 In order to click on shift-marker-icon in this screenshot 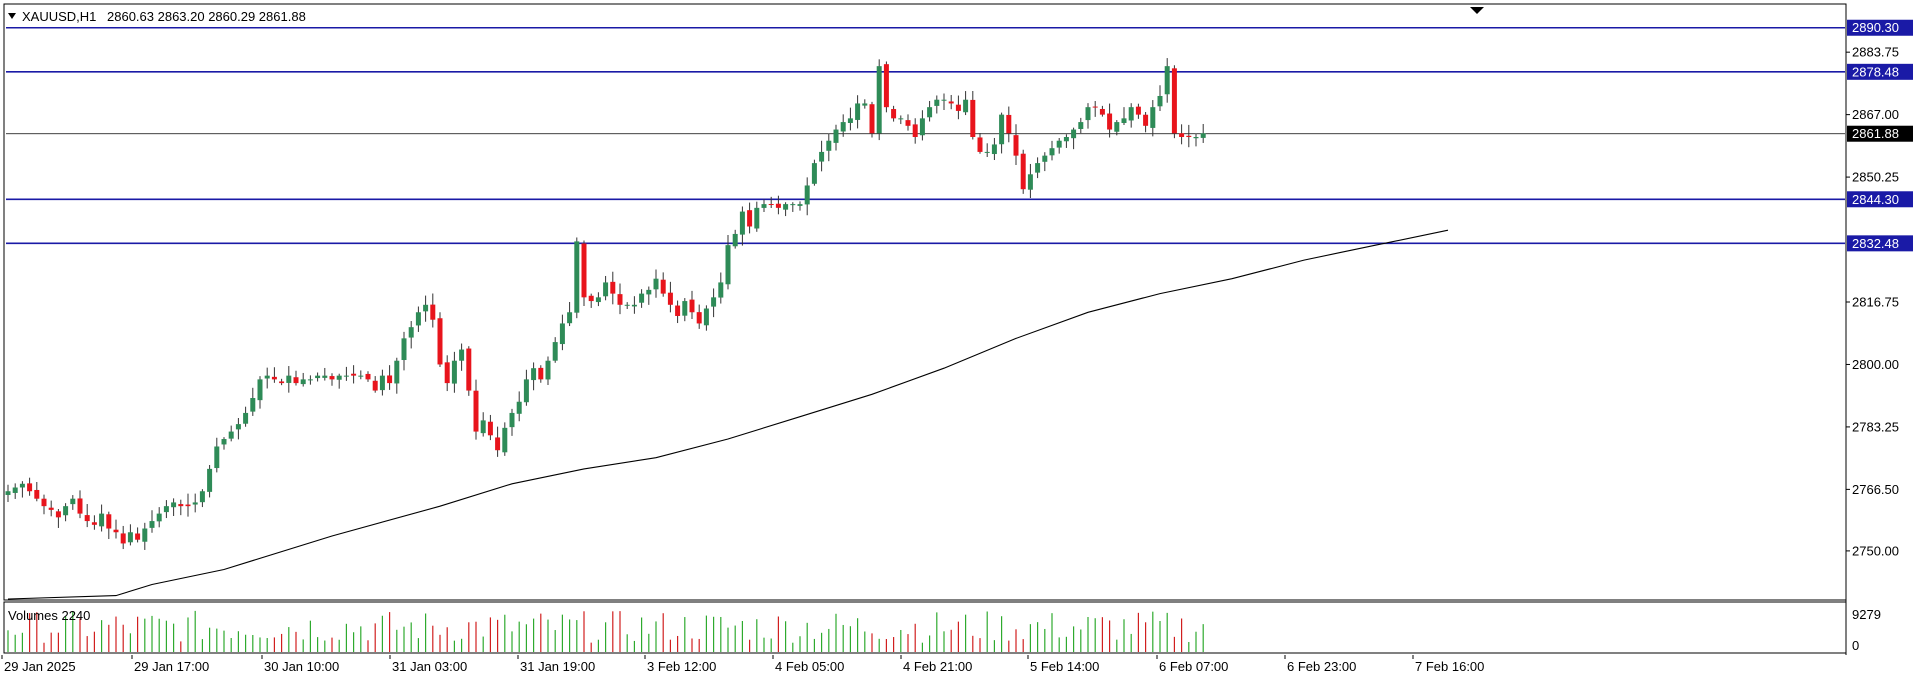, I will do `click(1477, 10)`.